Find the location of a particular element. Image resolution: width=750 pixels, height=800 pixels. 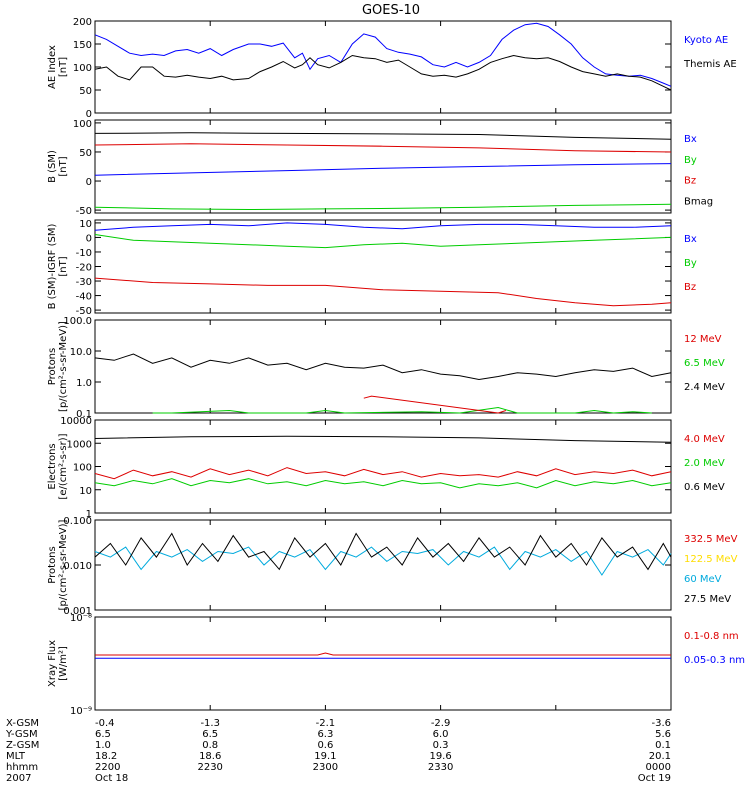

xaxis-value: 0.6 is located at coordinates (325, 745).